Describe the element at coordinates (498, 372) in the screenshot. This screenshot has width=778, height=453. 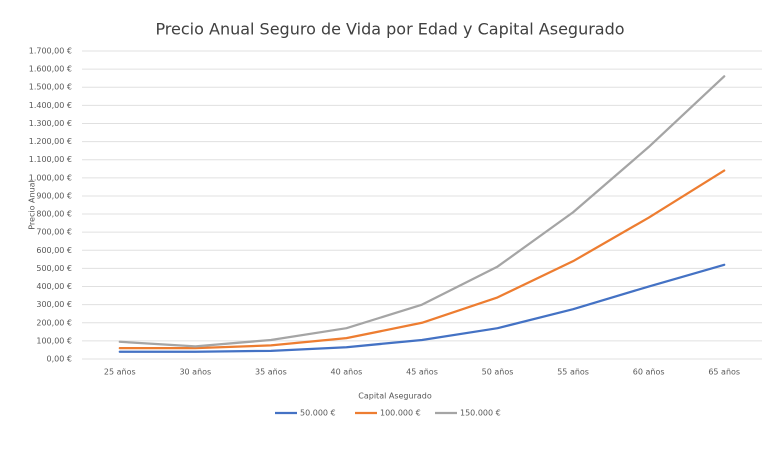
I see `x-tick-label: 50 años` at that location.